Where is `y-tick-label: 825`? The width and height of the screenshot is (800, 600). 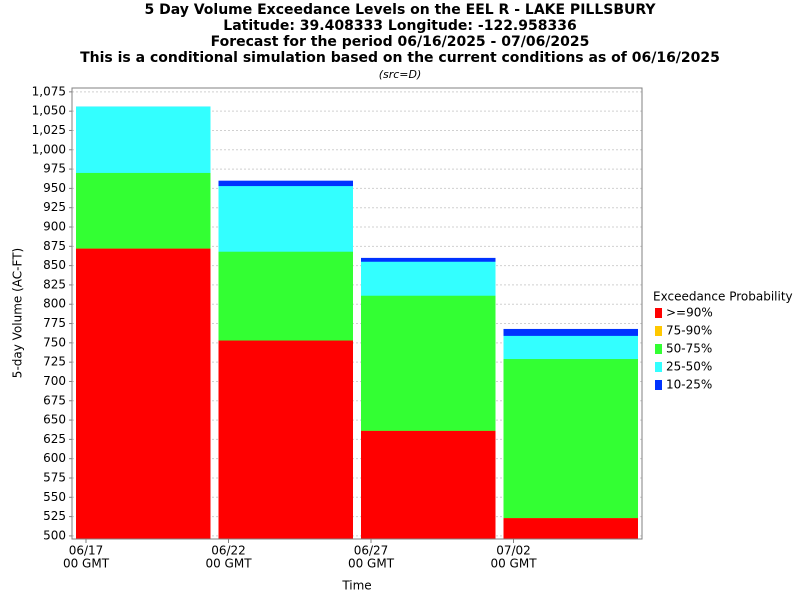
y-tick-label: 825 is located at coordinates (54, 284).